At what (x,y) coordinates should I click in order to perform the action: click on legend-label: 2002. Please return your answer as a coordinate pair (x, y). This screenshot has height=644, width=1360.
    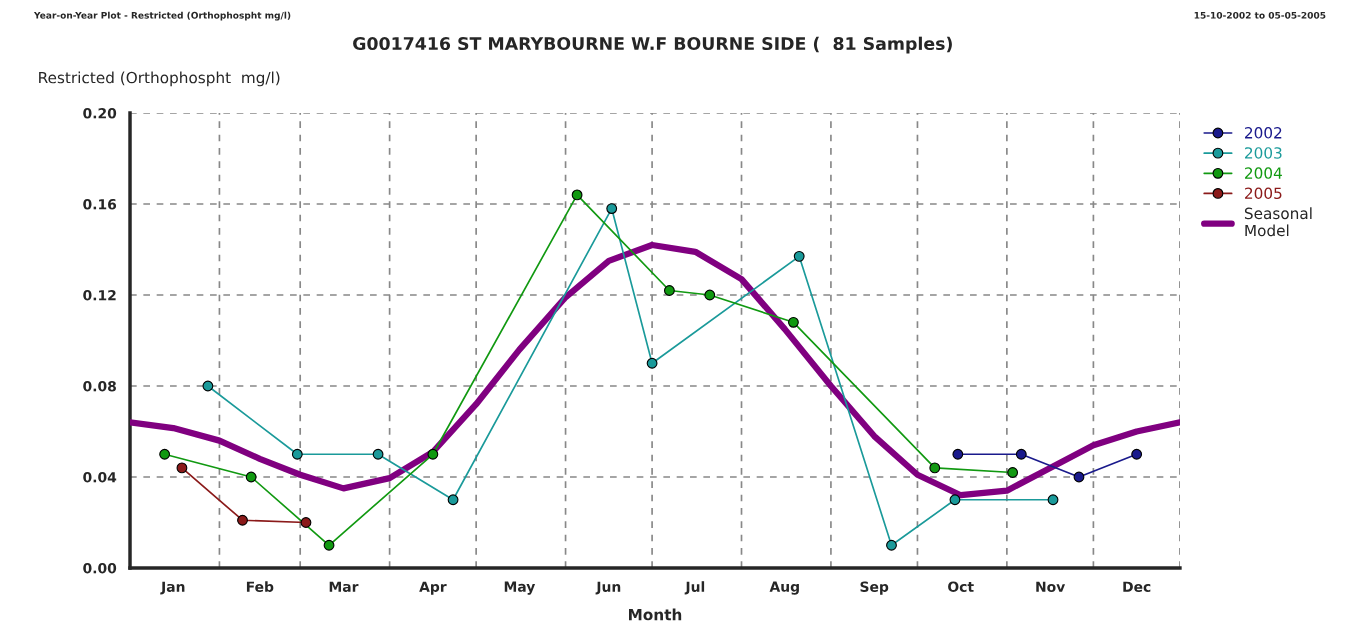
    Looking at the image, I should click on (1263, 133).